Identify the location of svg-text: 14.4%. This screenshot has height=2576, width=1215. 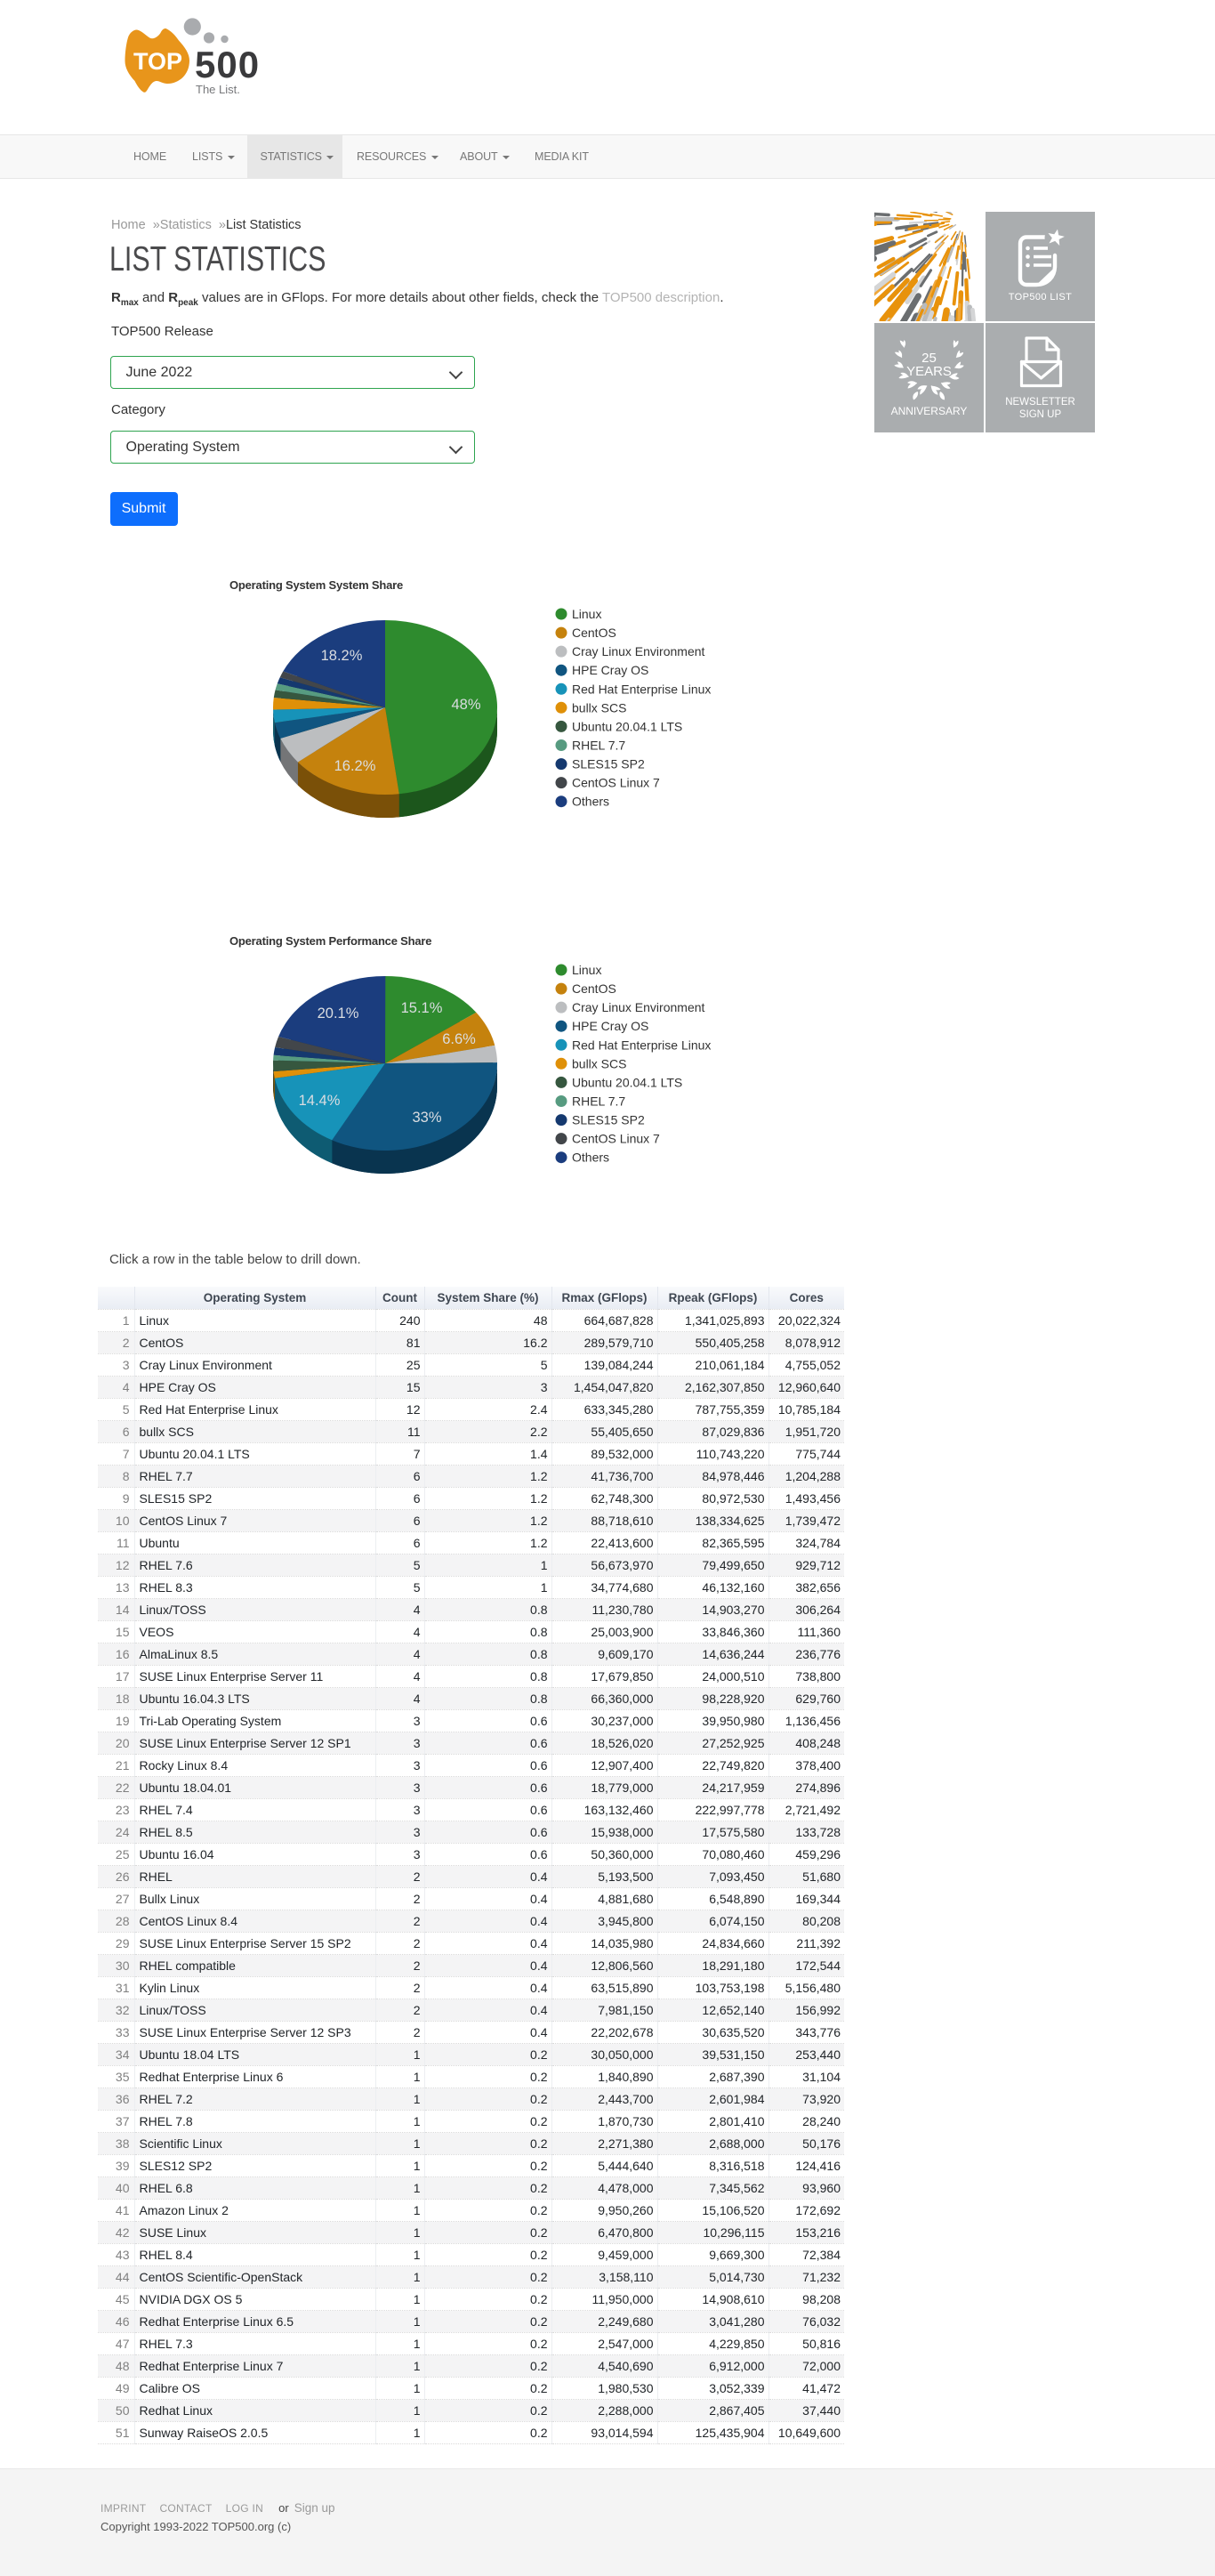
(320, 1101).